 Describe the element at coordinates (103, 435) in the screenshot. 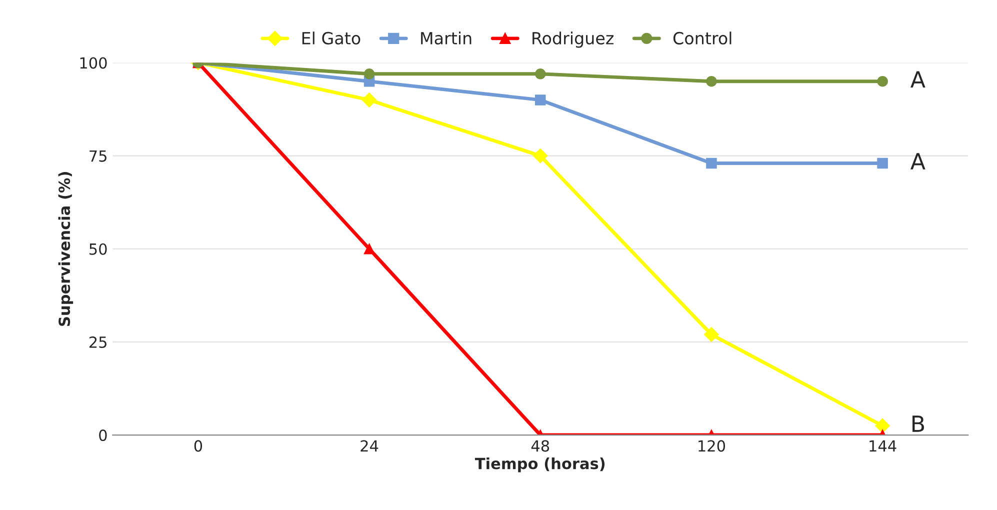

I see `y-tick-label: 0` at that location.